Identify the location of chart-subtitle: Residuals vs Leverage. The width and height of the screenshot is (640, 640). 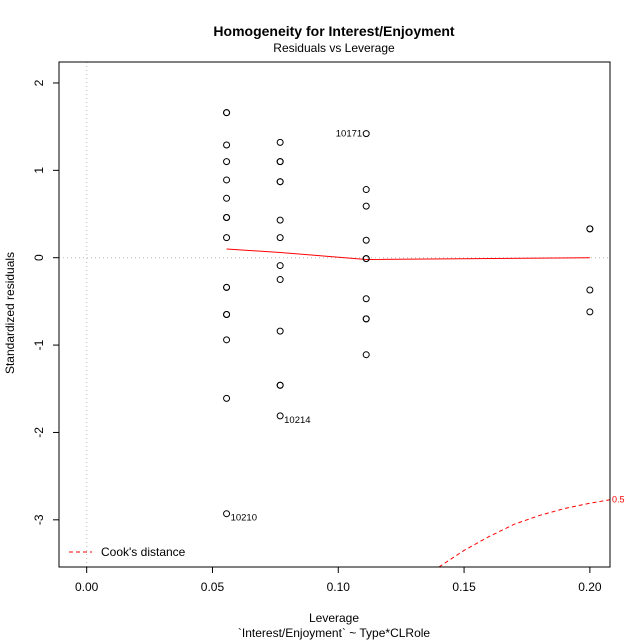
(334, 48).